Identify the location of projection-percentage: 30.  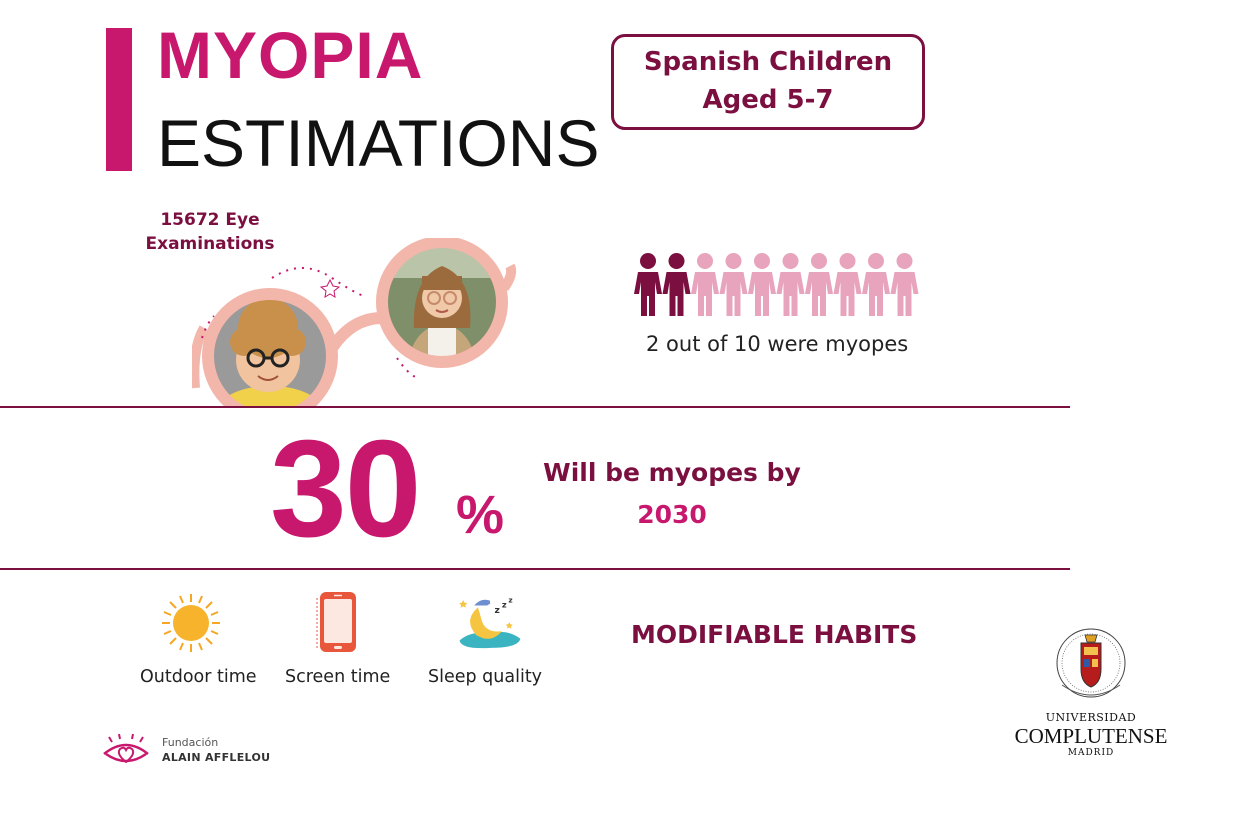
(345, 489).